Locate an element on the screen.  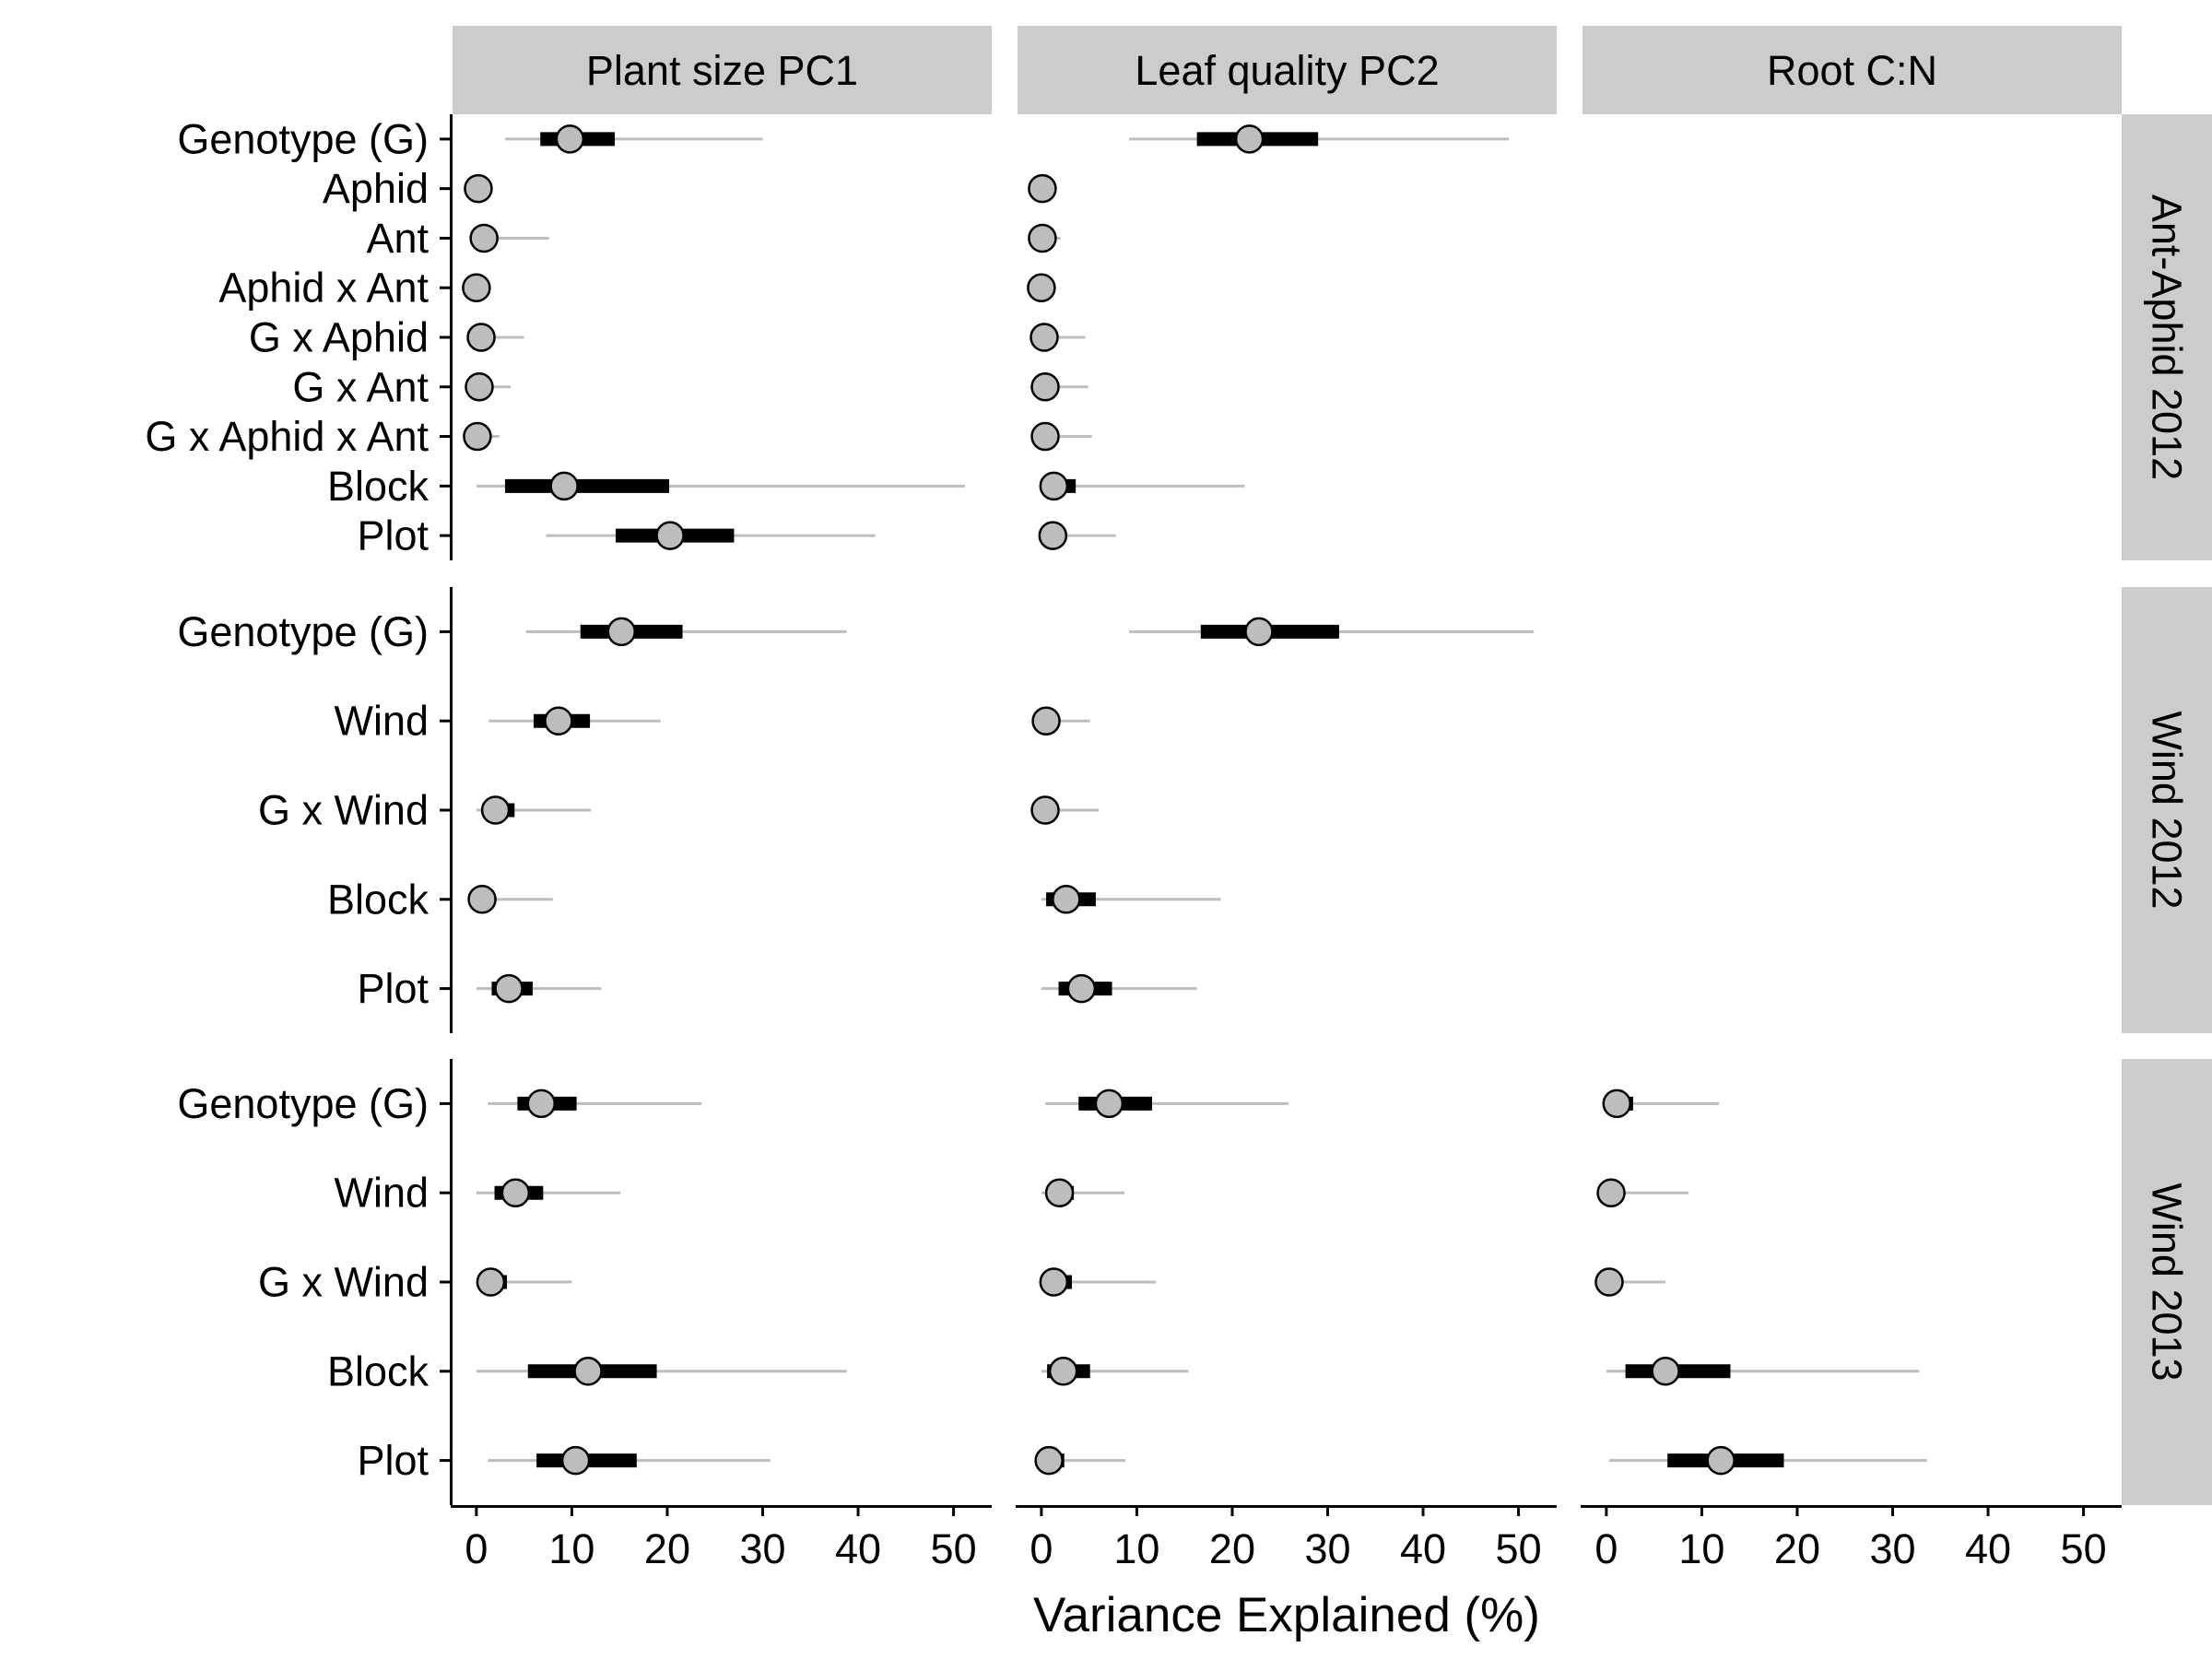
column-strip-leaf-quality: Leaf quality PC2 is located at coordinates (1287, 70).